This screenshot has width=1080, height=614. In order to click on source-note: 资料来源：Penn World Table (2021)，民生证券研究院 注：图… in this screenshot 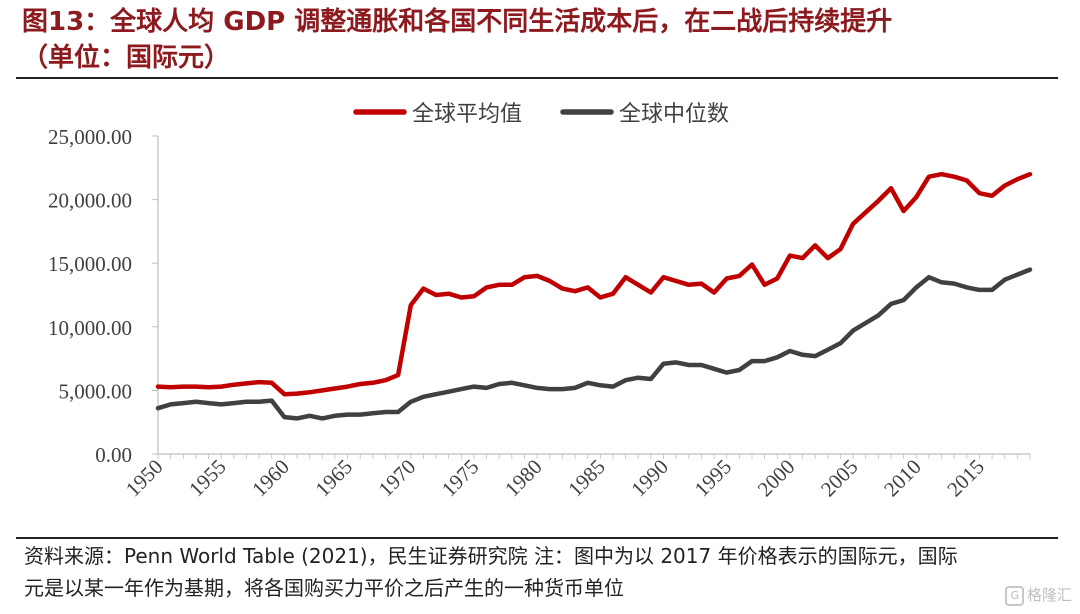, I will do `click(544, 572)`.